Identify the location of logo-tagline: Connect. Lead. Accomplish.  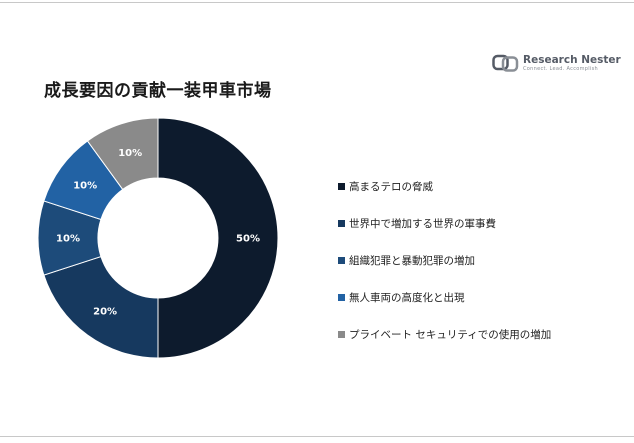
(561, 69).